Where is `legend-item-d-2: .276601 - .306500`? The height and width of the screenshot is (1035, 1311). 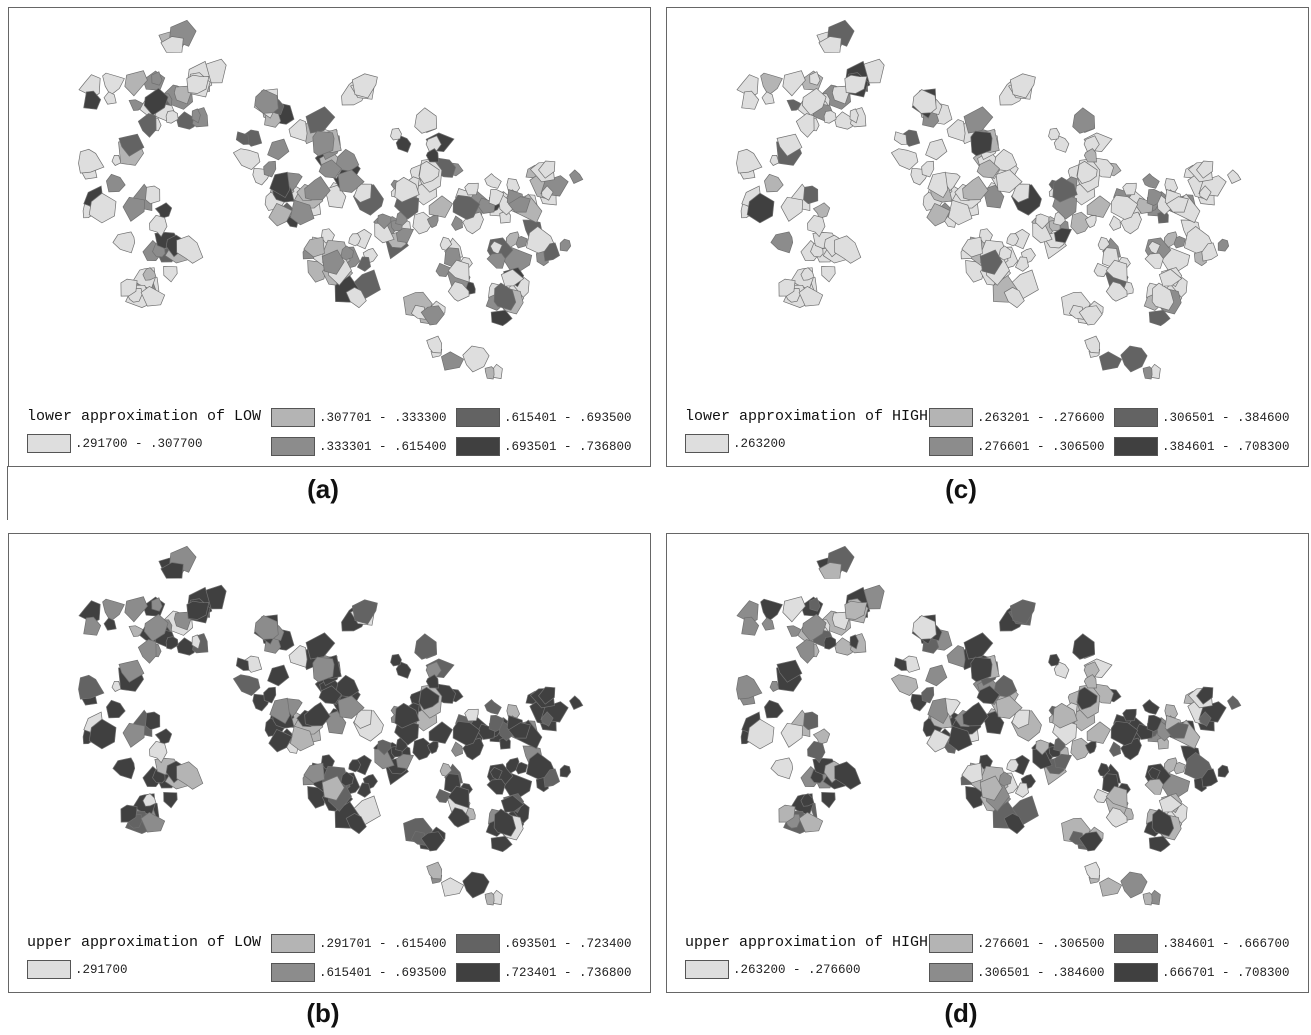 legend-item-d-2: .276601 - .306500 is located at coordinates (1017, 943).